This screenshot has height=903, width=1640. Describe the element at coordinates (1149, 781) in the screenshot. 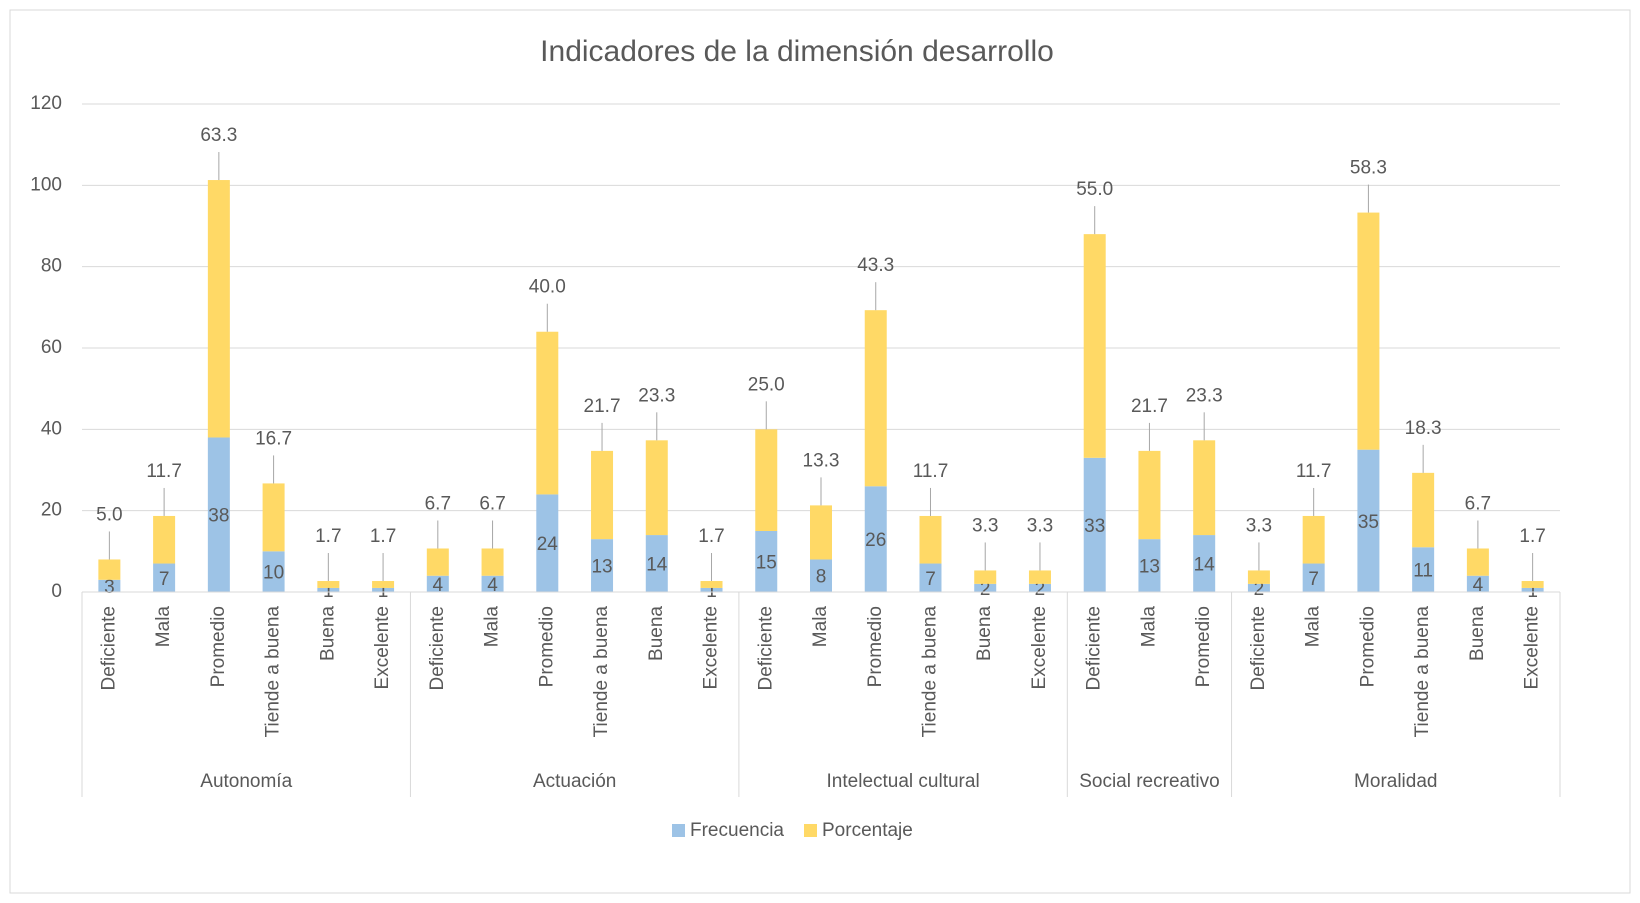

I see `group-label: Social recreativo` at that location.